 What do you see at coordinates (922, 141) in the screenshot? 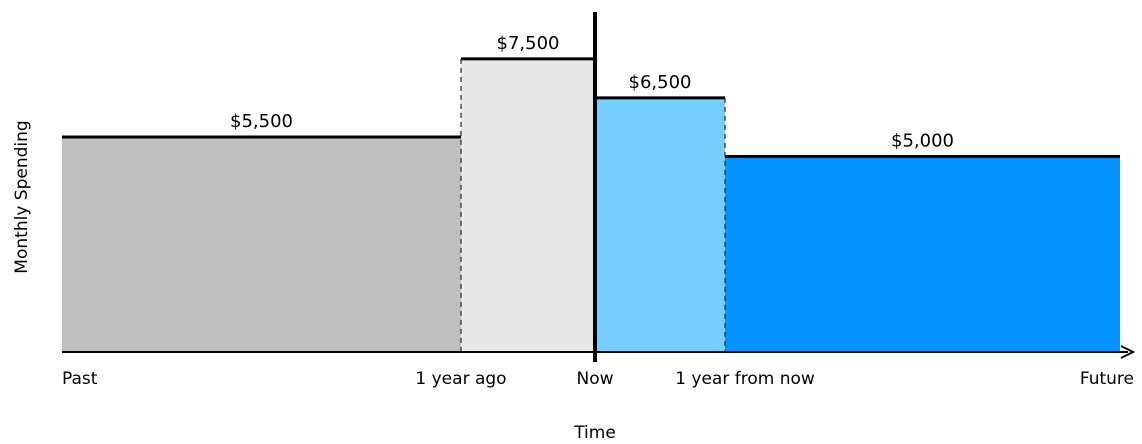
I see `value-label-3: $5,000` at bounding box center [922, 141].